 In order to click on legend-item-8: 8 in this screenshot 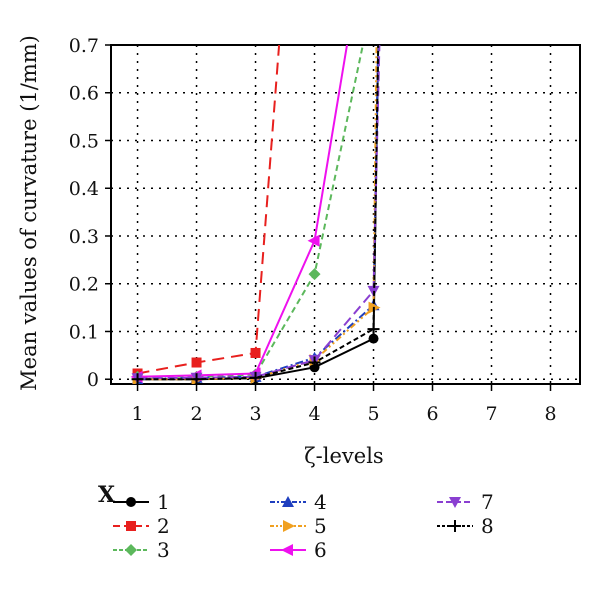, I will do `click(465, 526)`.